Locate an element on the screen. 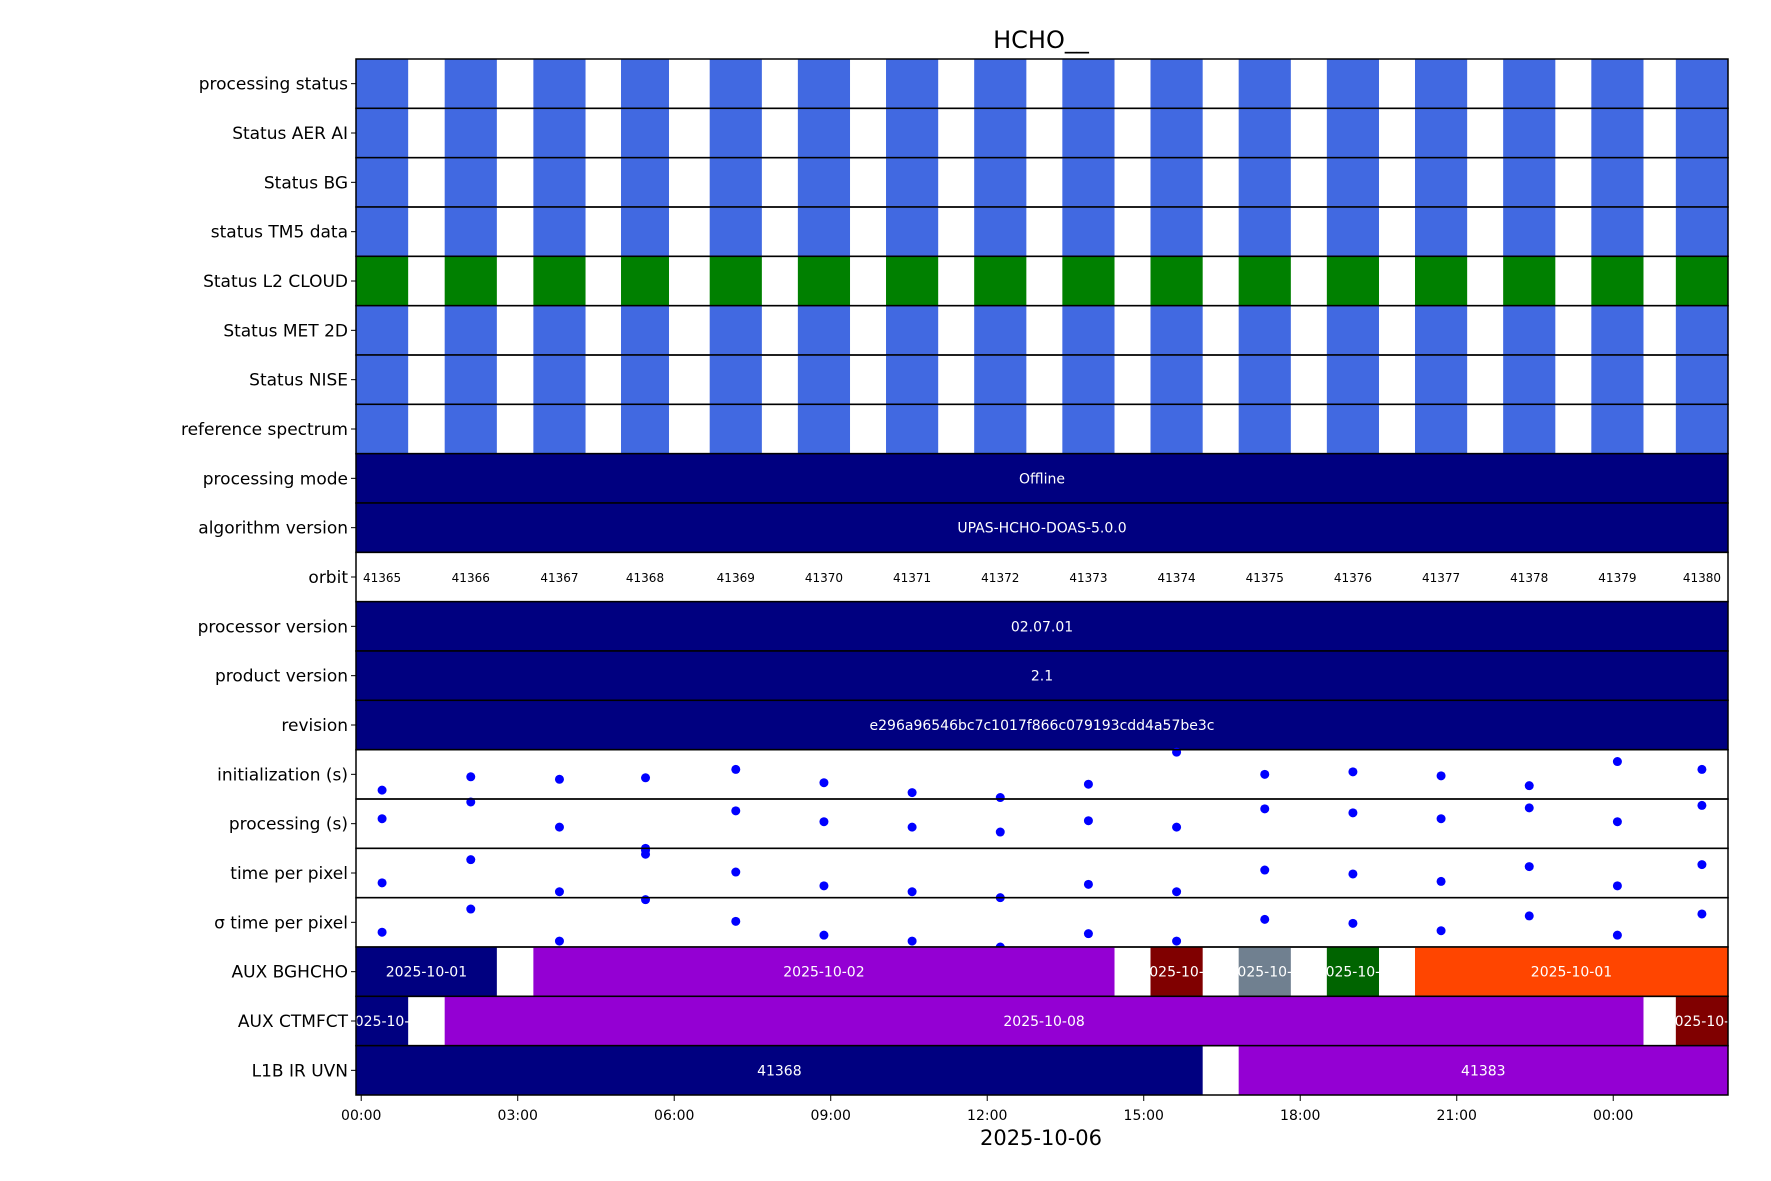 Image resolution: width=1771 pixels, height=1181 pixels. orbit-label: 41371 is located at coordinates (912, 578).